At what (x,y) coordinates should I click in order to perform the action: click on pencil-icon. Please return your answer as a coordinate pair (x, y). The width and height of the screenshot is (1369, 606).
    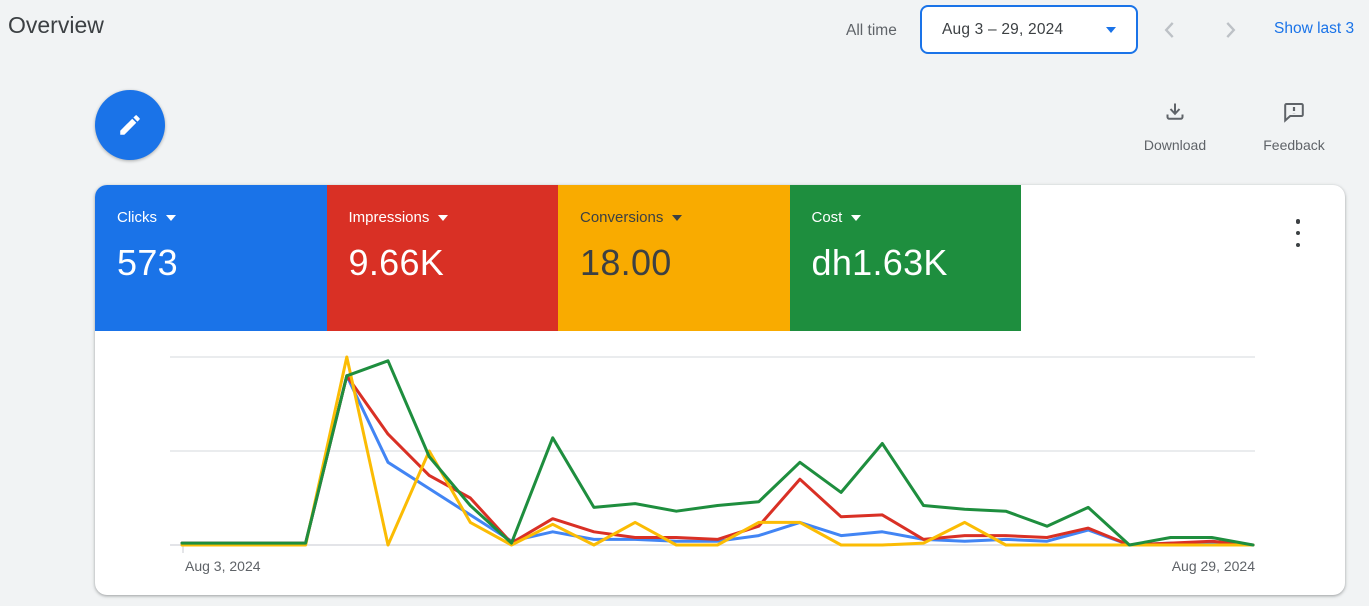
    Looking at the image, I should click on (130, 125).